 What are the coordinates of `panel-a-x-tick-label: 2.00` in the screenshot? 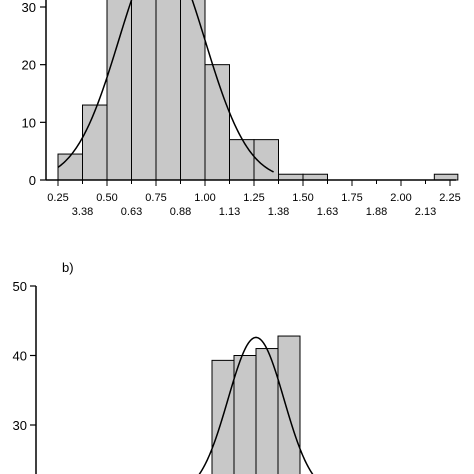 It's located at (400, 198).